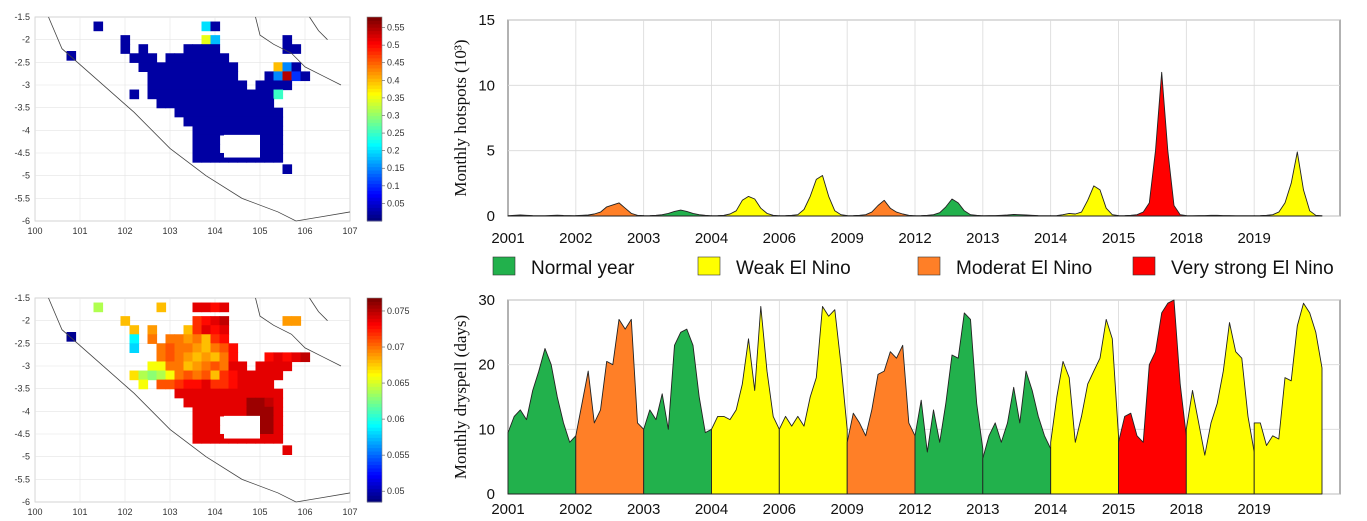  Describe the element at coordinates (486, 20) in the screenshot. I see `y-tick-label: 15` at that location.